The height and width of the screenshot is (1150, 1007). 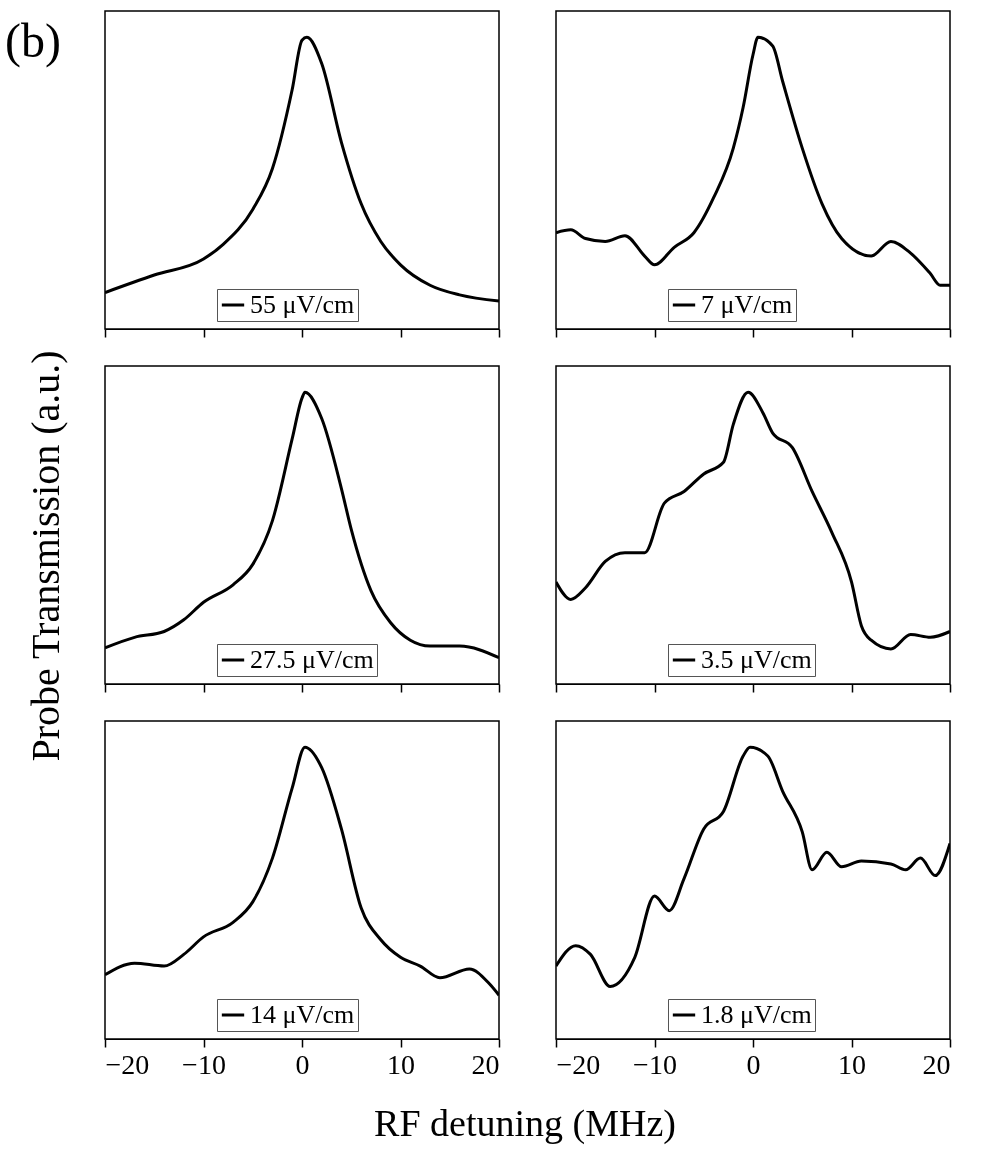 What do you see at coordinates (747, 304) in the screenshot?
I see `legend-label: 7 μV/cm` at bounding box center [747, 304].